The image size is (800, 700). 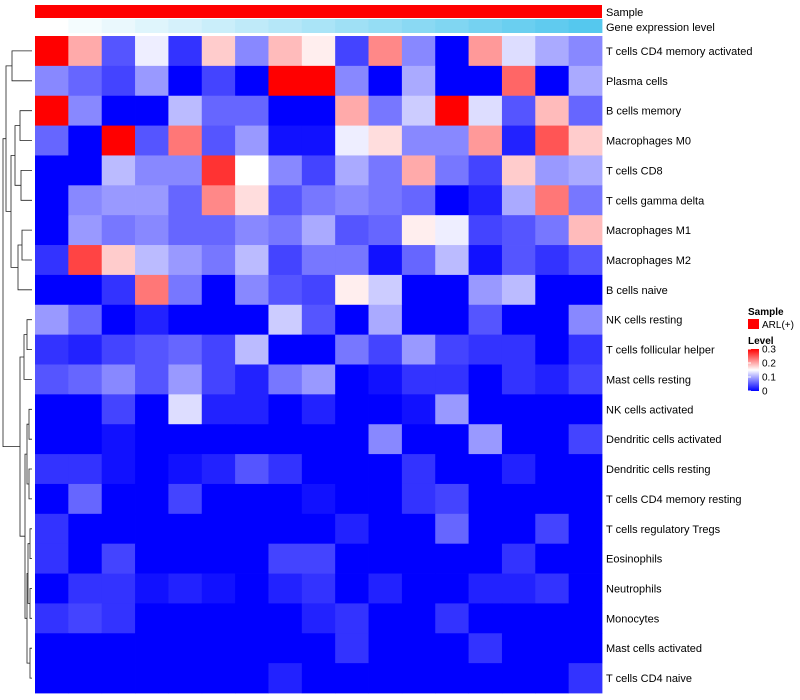 I want to click on annotation-sample-bar, so click(x=318, y=11).